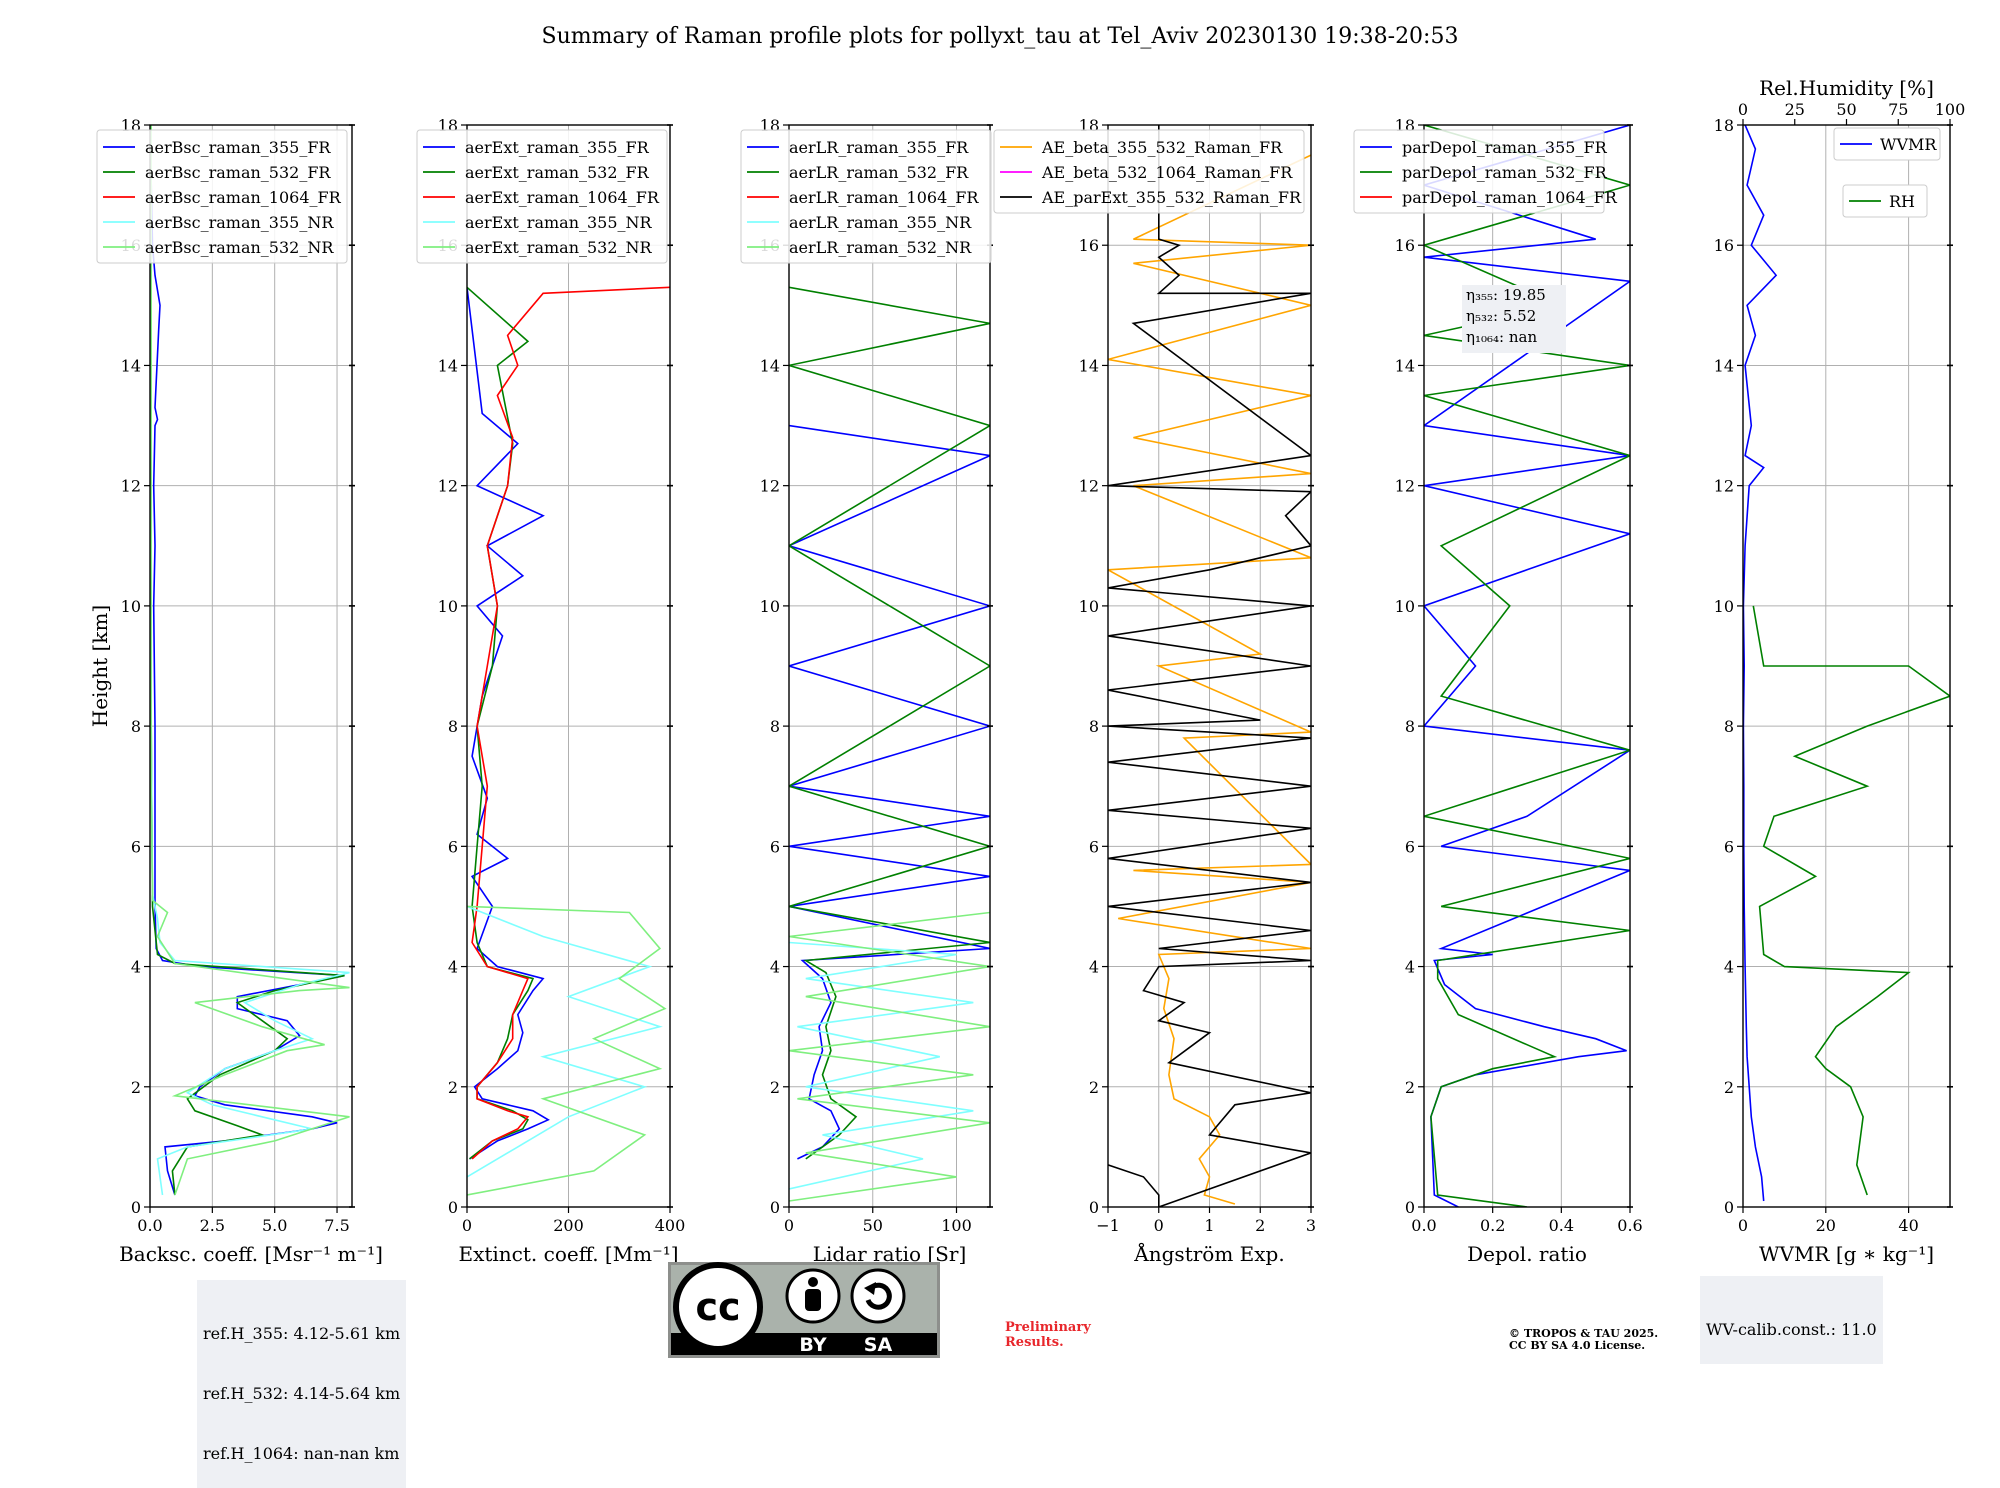 The image size is (2000, 1488). I want to click on series-line-aerBsc_raman_532_NR, so click(250, 660).